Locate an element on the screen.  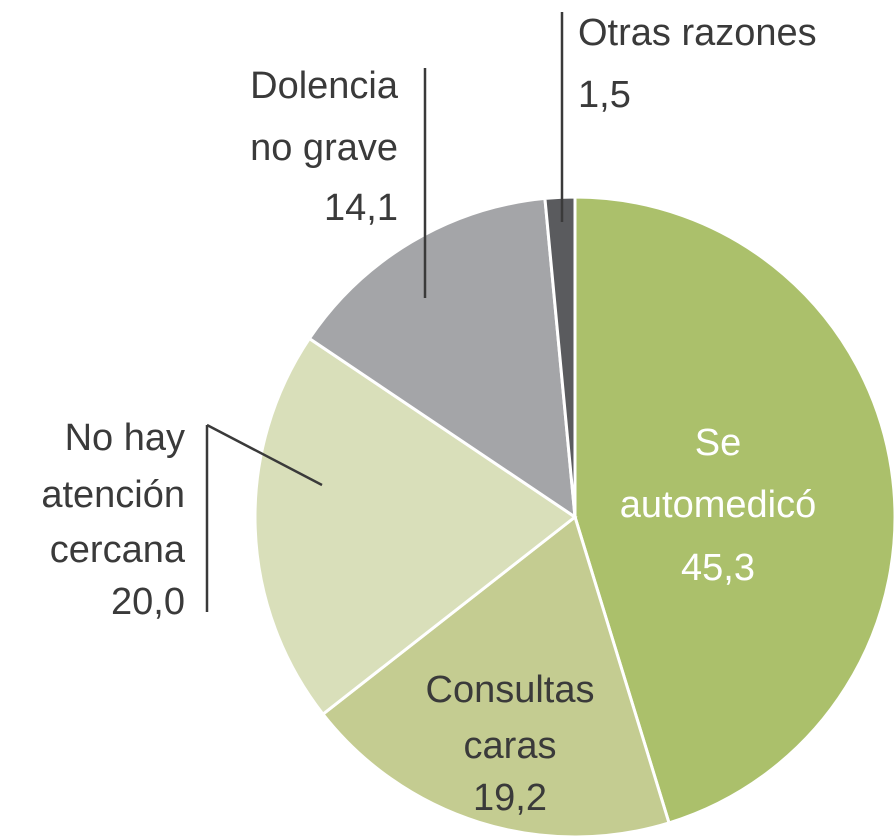
slice-label: Consultas caras is located at coordinates (510, 718).